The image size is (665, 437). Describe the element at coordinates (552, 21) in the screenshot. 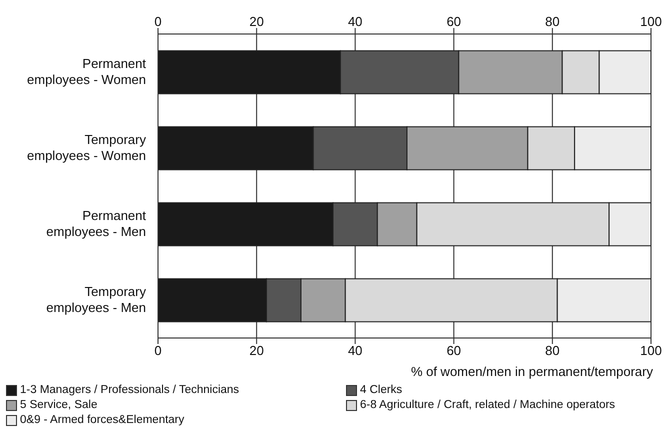

I see `x-tick-label: 80` at that location.